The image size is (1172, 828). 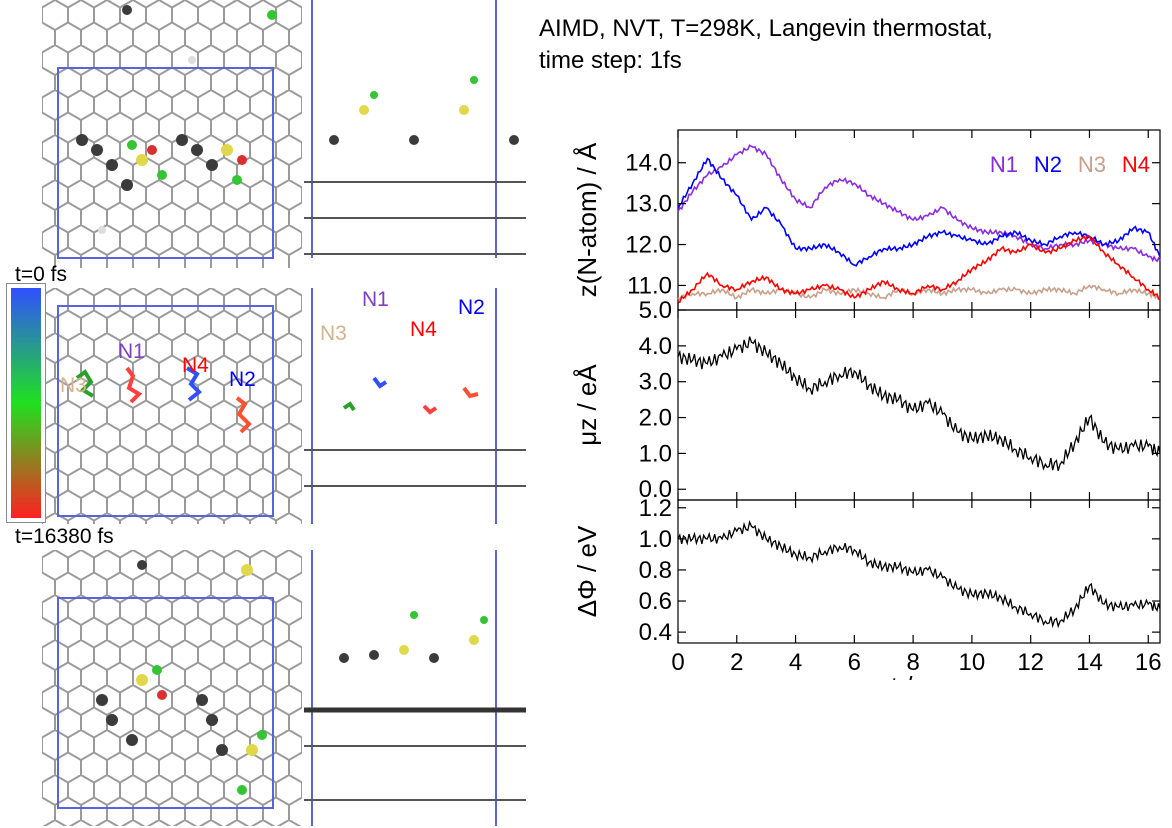 I want to click on side-view-initial-drawing, so click(x=415, y=129).